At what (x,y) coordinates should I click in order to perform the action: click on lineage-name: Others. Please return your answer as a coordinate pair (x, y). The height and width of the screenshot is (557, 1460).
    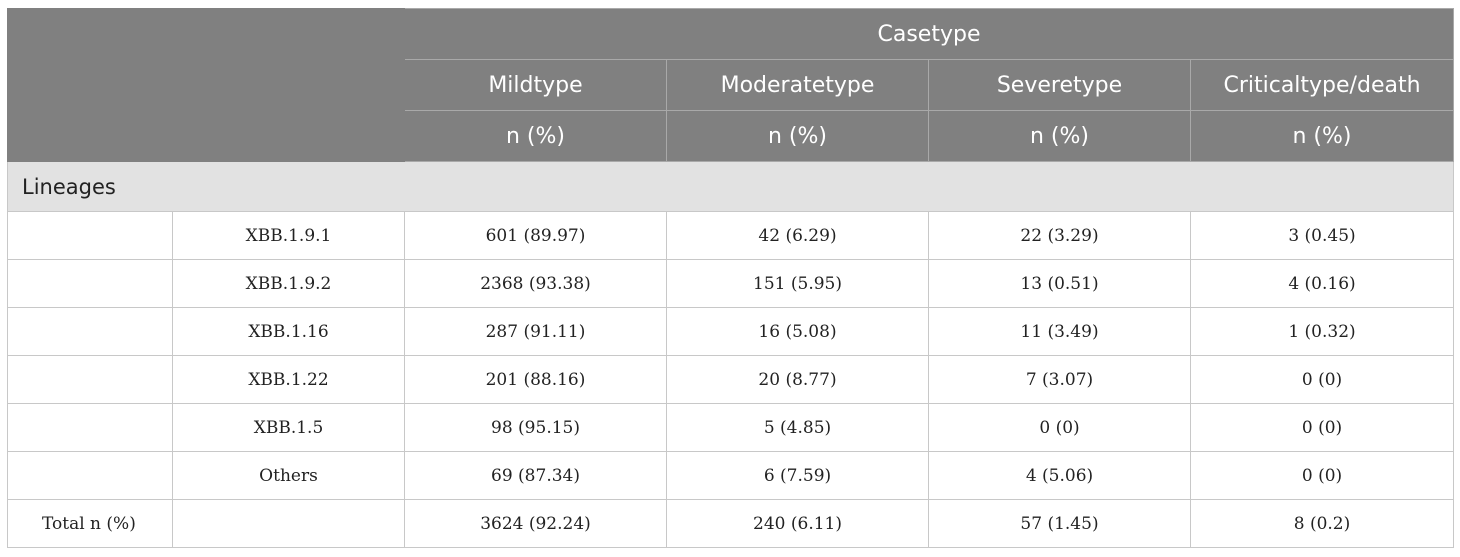
    Looking at the image, I should click on (288, 475).